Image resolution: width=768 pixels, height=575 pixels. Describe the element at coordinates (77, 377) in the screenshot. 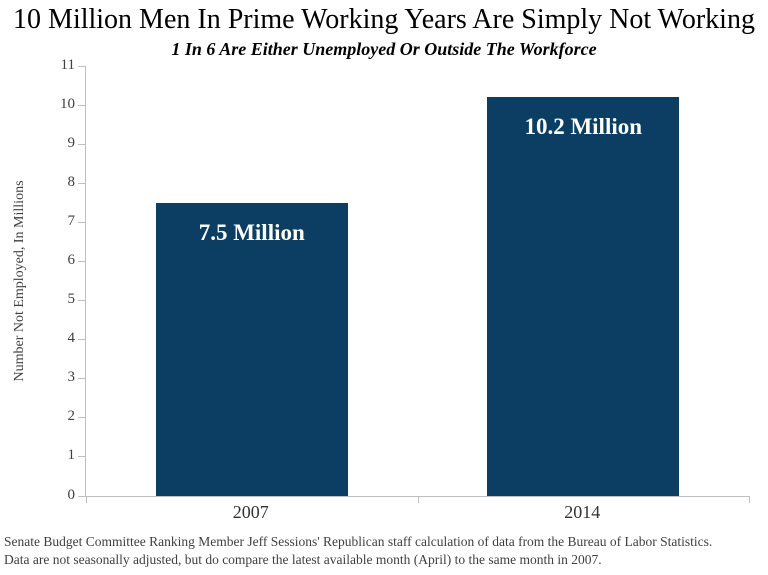

I see `y-axis-tick: 3` at that location.